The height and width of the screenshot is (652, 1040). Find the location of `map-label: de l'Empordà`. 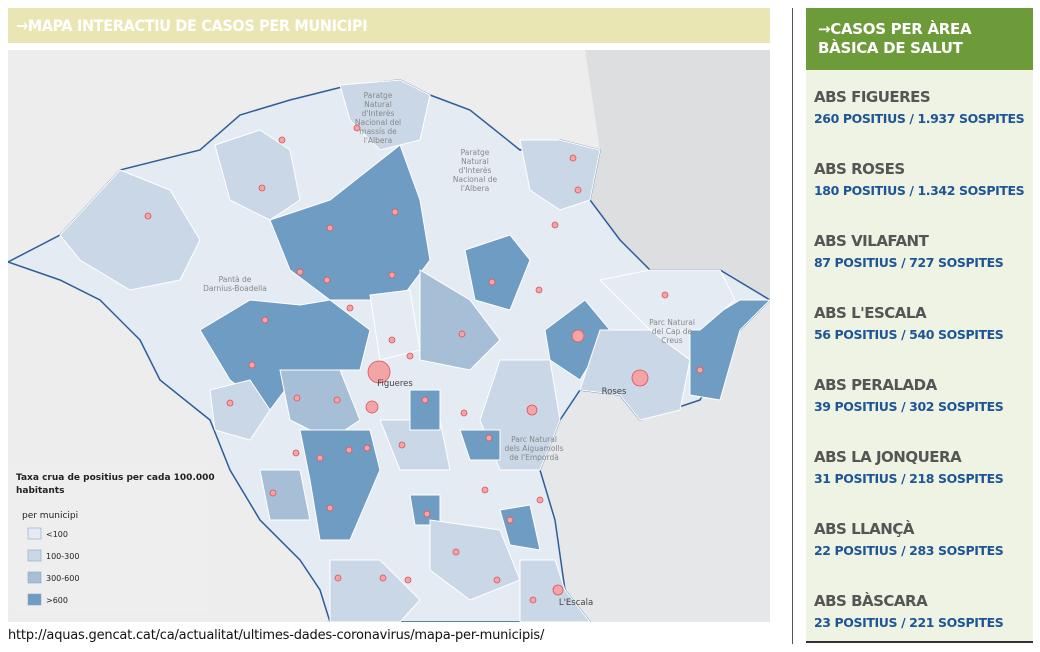

map-label: de l'Empordà is located at coordinates (534, 457).